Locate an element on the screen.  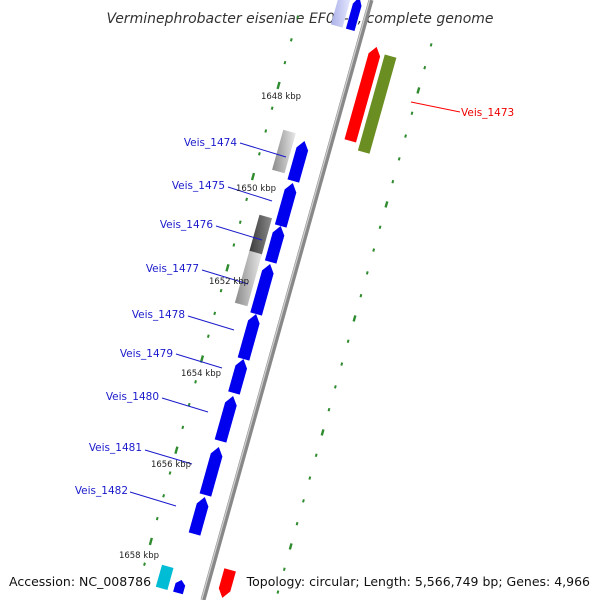
kbp-label-1652: 1652 kbp is located at coordinates (229, 282).